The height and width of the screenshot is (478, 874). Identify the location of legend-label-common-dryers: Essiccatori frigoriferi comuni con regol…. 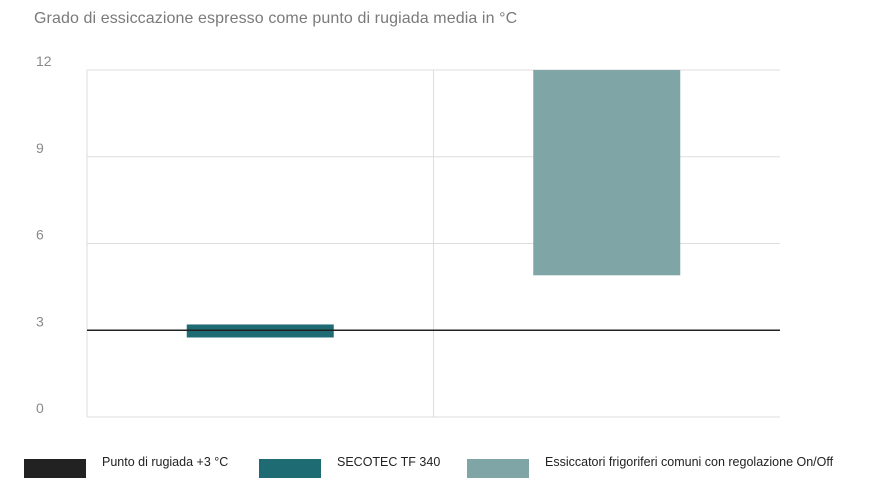
(689, 462).